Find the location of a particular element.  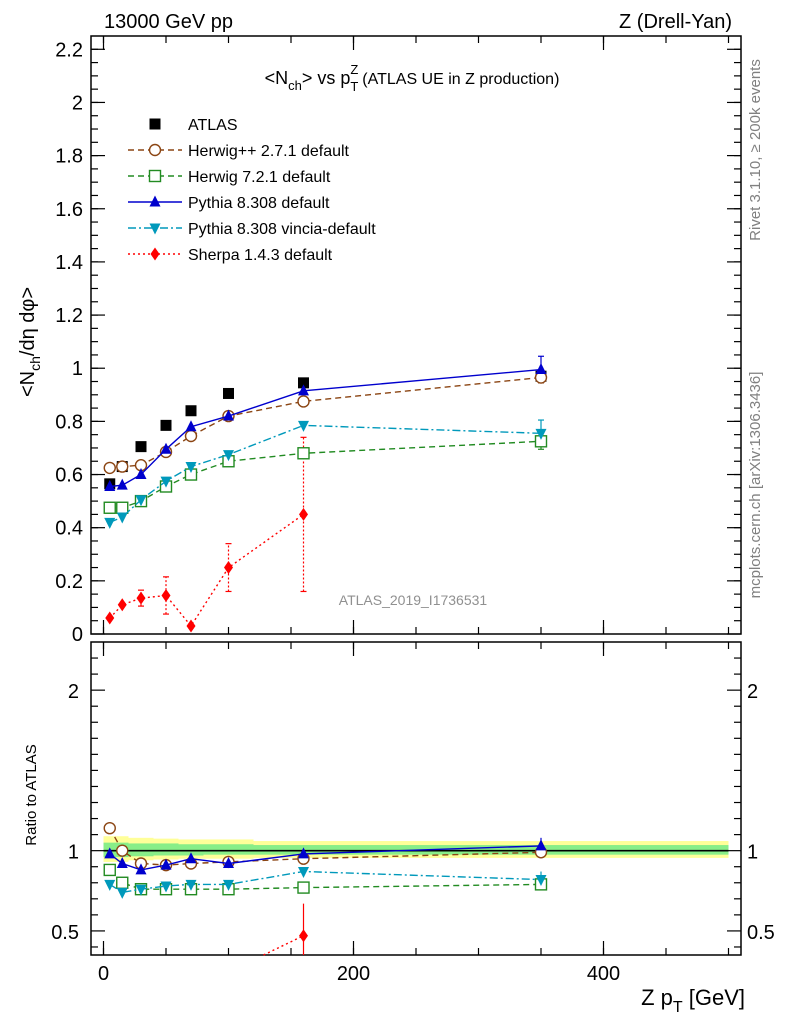

analysis-watermark: ATLAS_2019_I1736531 is located at coordinates (413, 600).